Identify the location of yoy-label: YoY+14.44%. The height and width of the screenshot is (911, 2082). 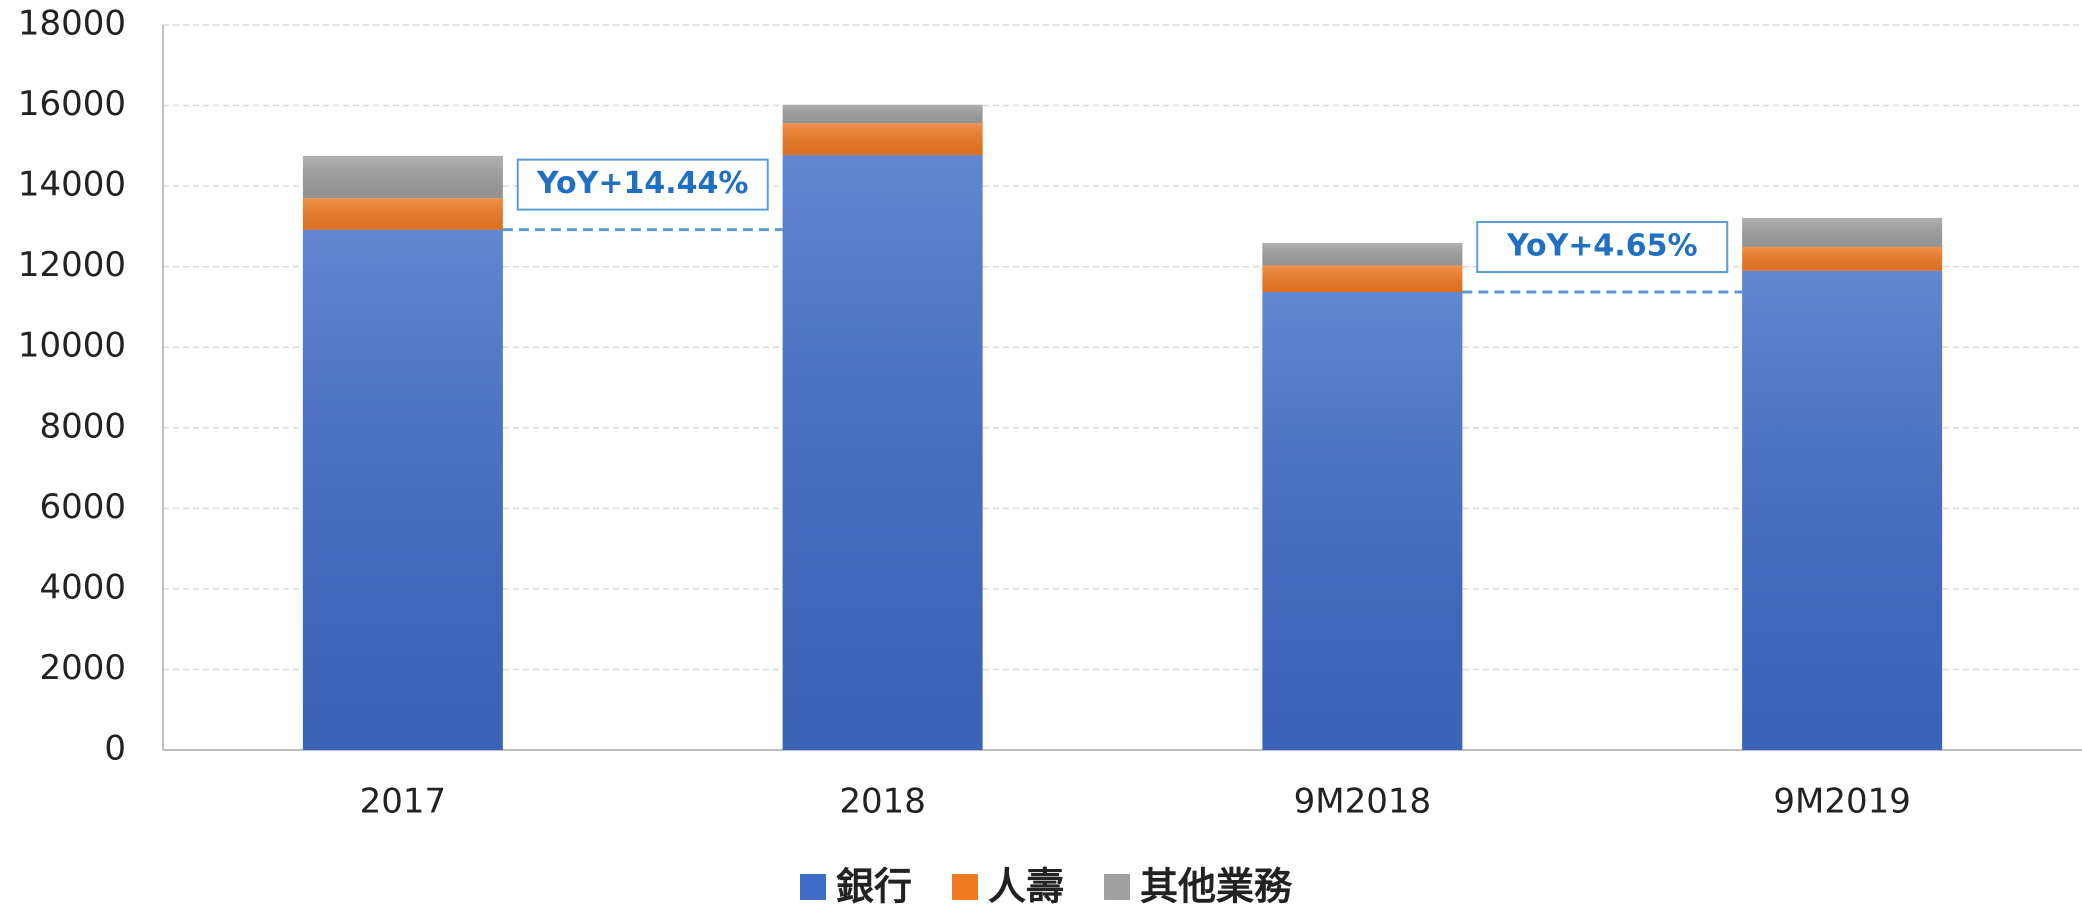
(642, 183).